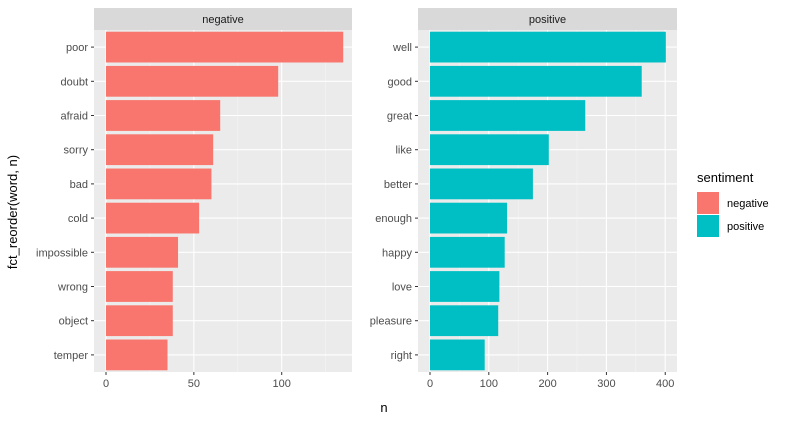 The image size is (789, 422). I want to click on bar-bad, so click(159, 184).